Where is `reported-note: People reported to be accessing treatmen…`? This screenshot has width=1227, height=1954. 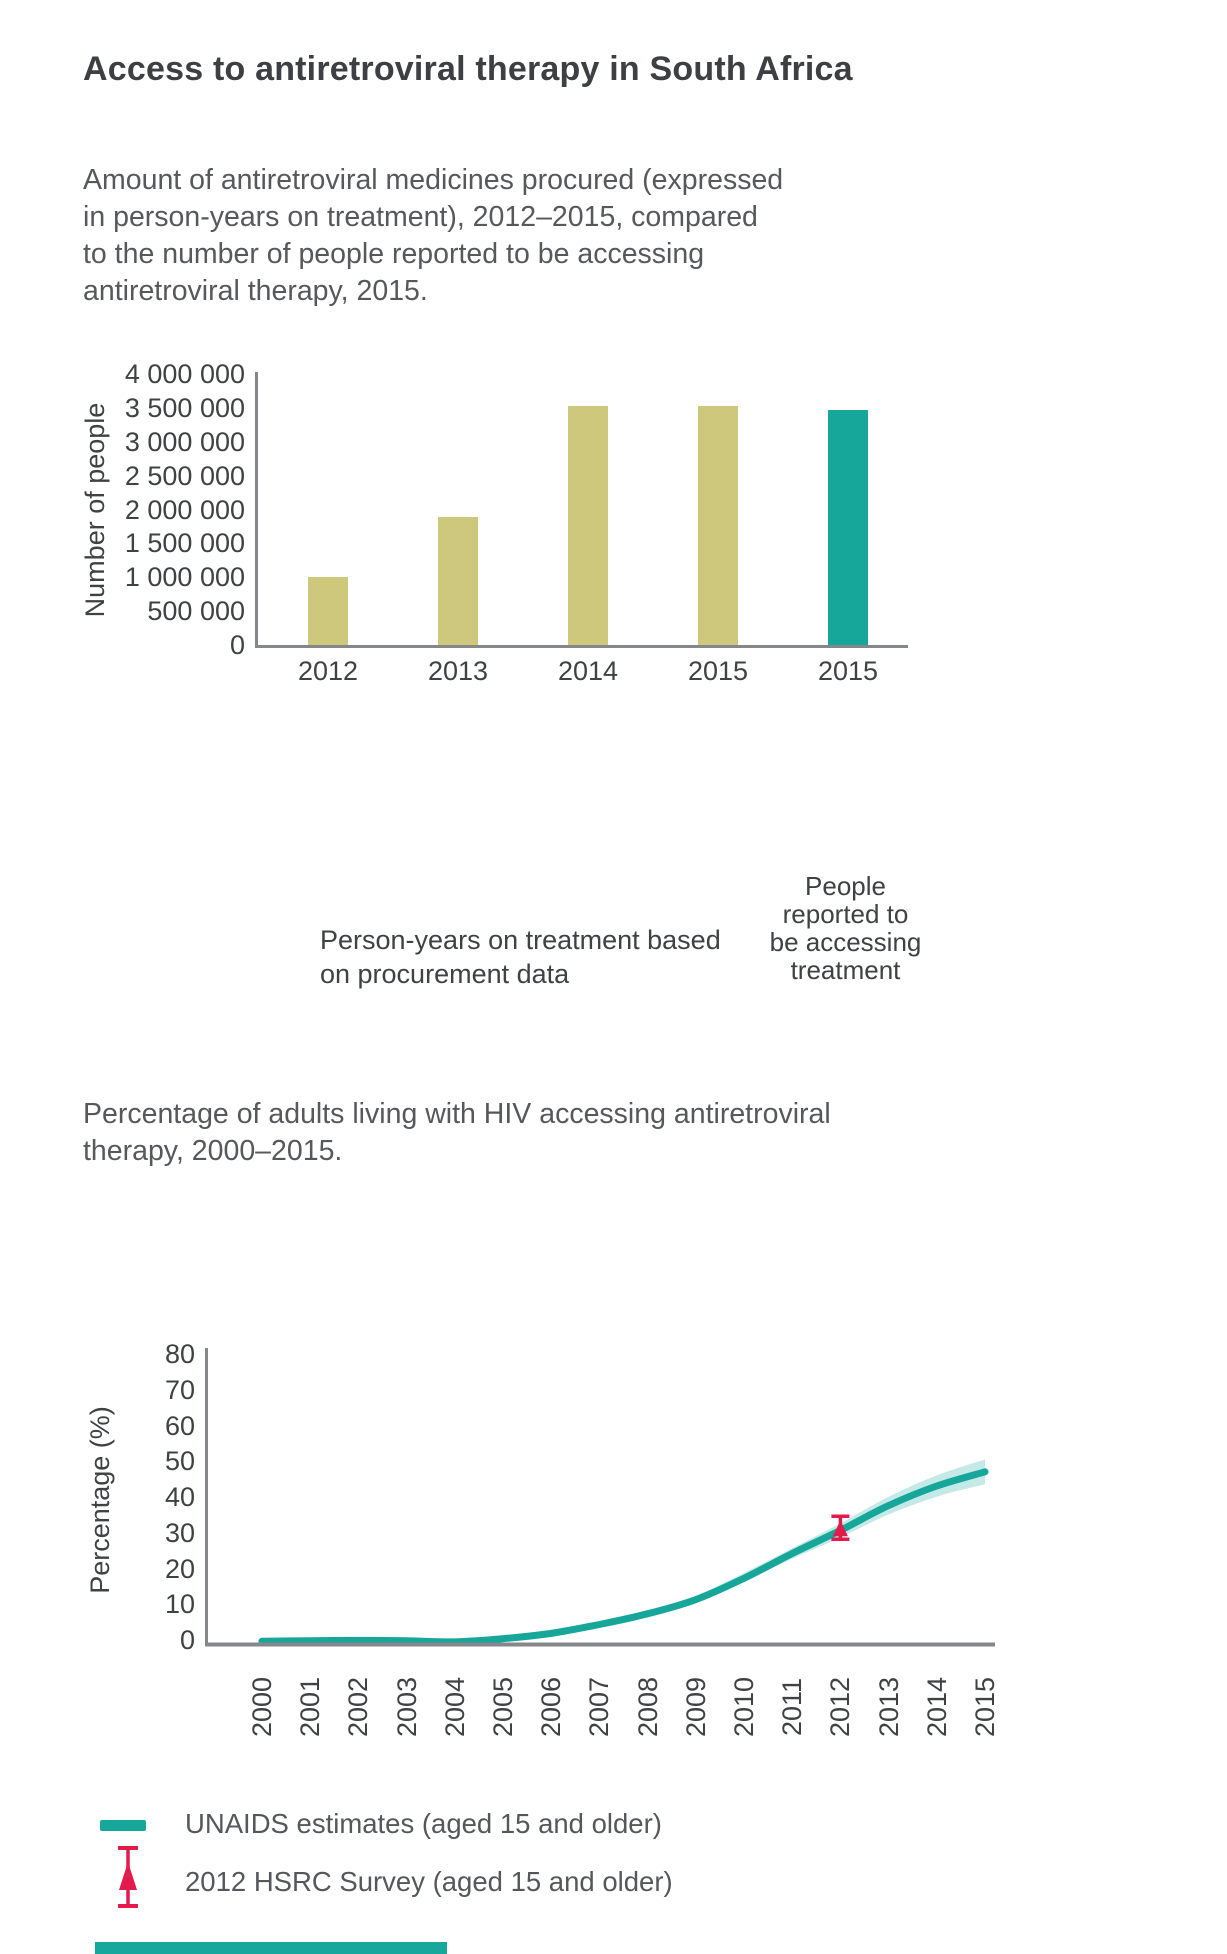 reported-note: People reported to be accessing treatmen… is located at coordinates (845, 928).